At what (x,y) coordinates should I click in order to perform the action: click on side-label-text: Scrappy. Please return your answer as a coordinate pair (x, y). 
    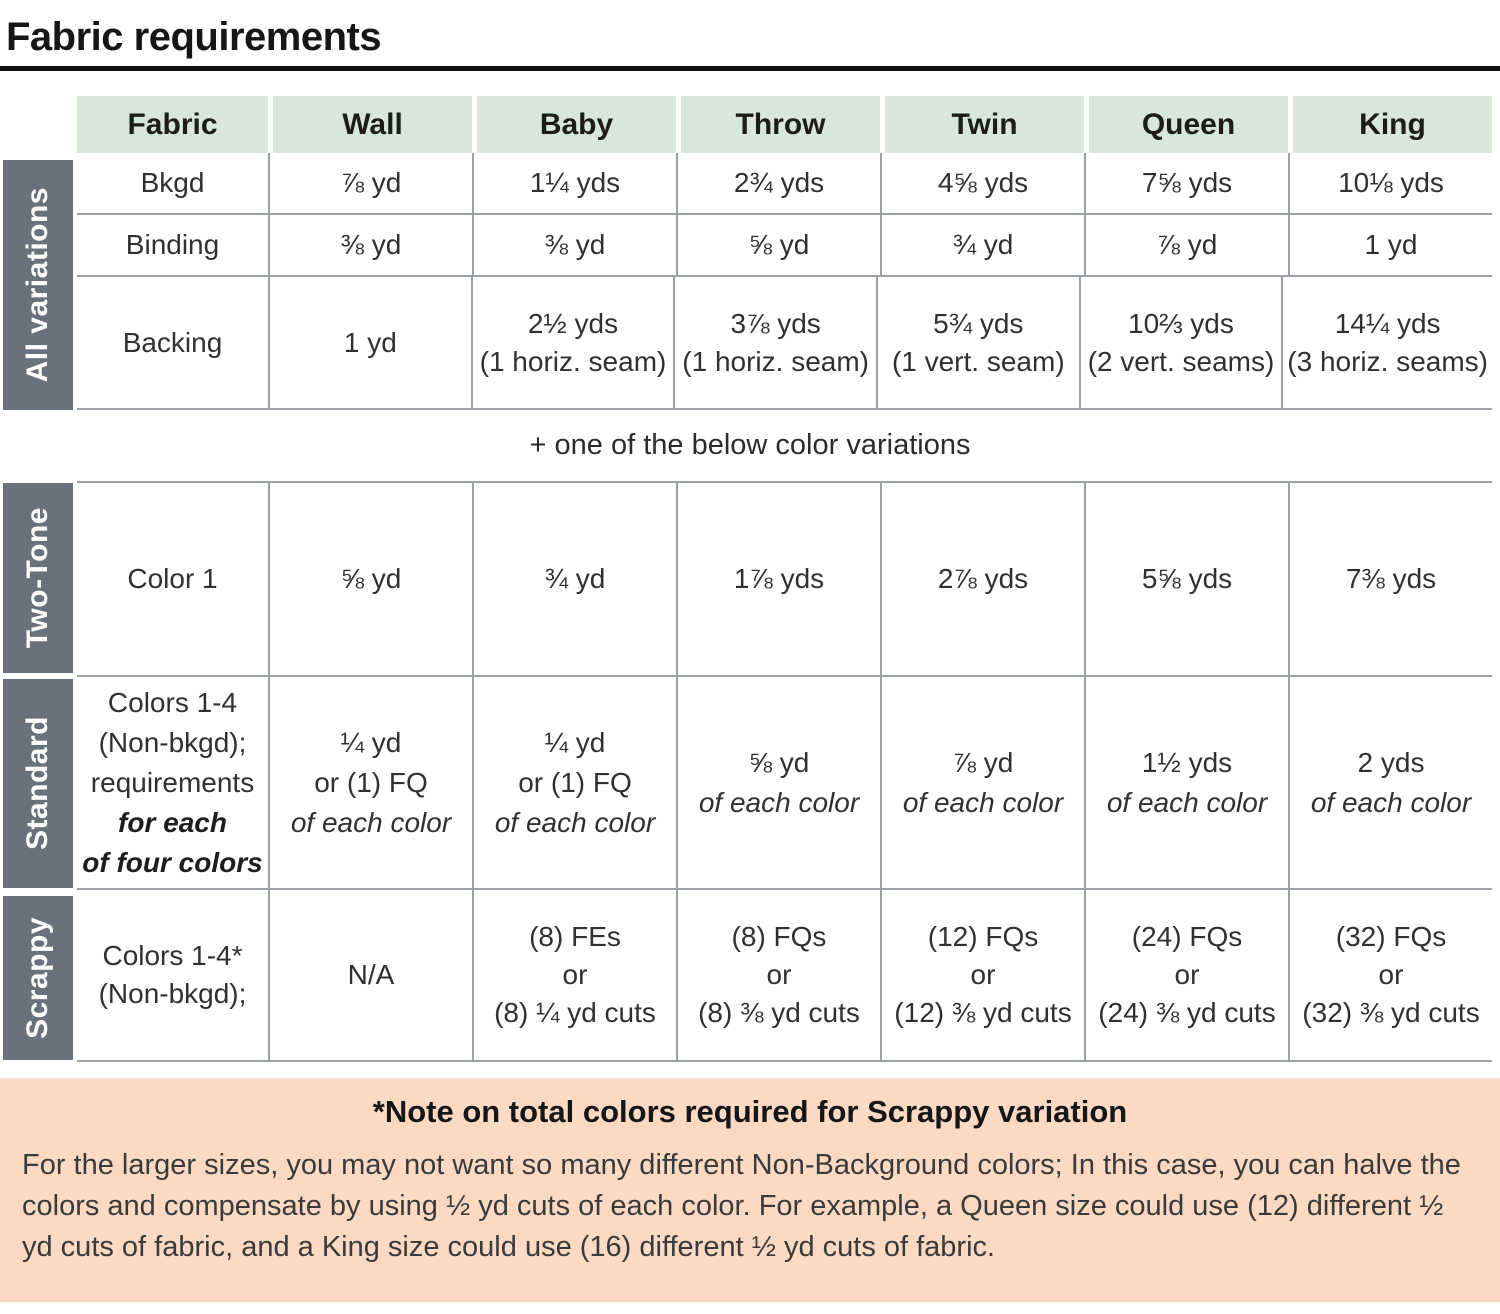
    Looking at the image, I should click on (37, 978).